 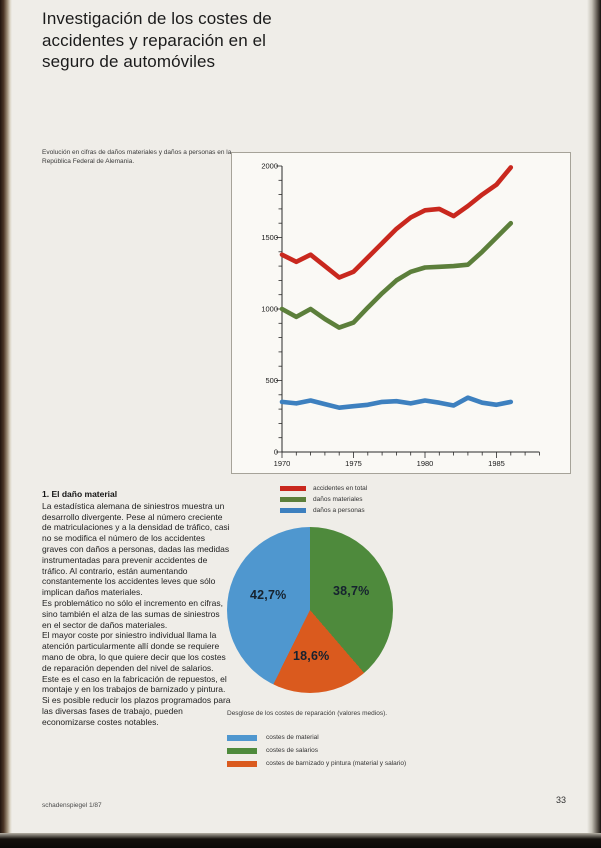 I want to click on page-edge-right, so click(x=594, y=424).